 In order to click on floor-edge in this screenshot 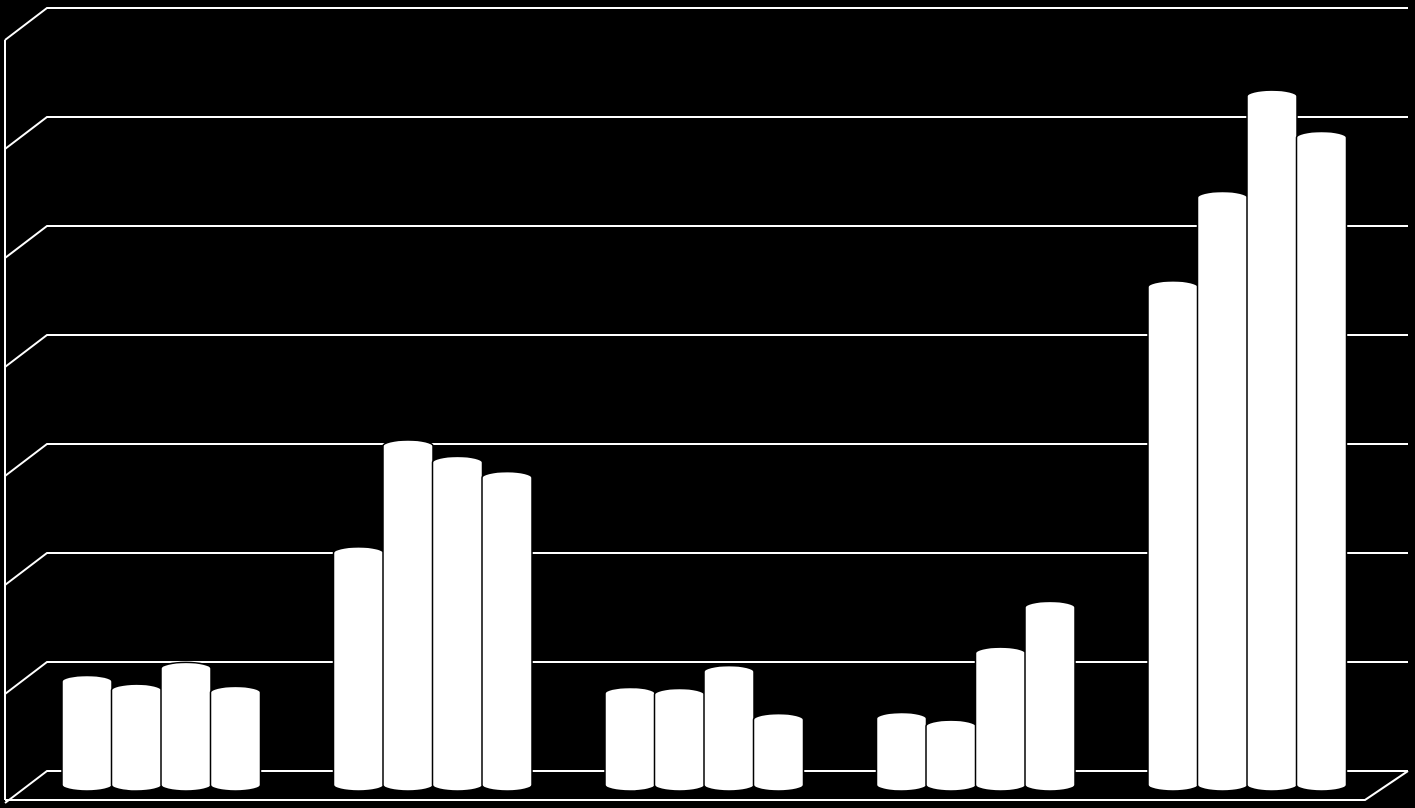, I will do `click(707, 785)`.